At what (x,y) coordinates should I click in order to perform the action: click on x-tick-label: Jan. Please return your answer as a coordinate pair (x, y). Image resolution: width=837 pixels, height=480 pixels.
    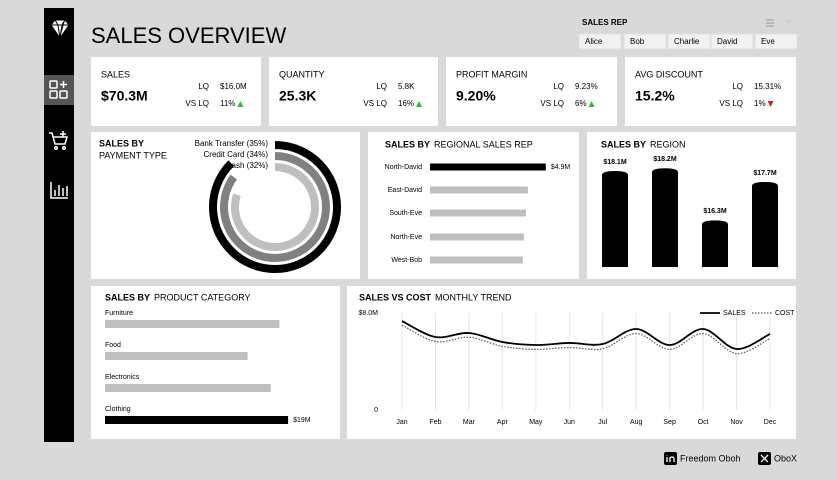
    Looking at the image, I should click on (401, 422).